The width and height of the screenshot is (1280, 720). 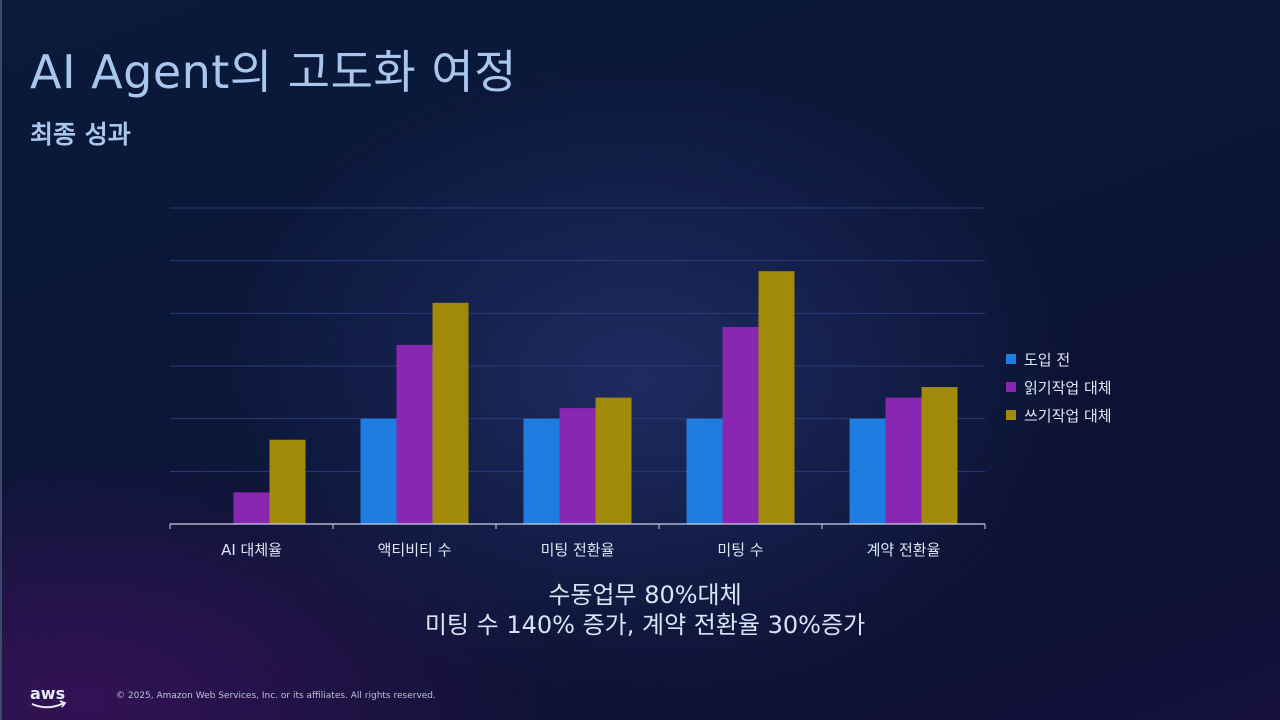 I want to click on aws-smile-arrow-icon, so click(x=48, y=705).